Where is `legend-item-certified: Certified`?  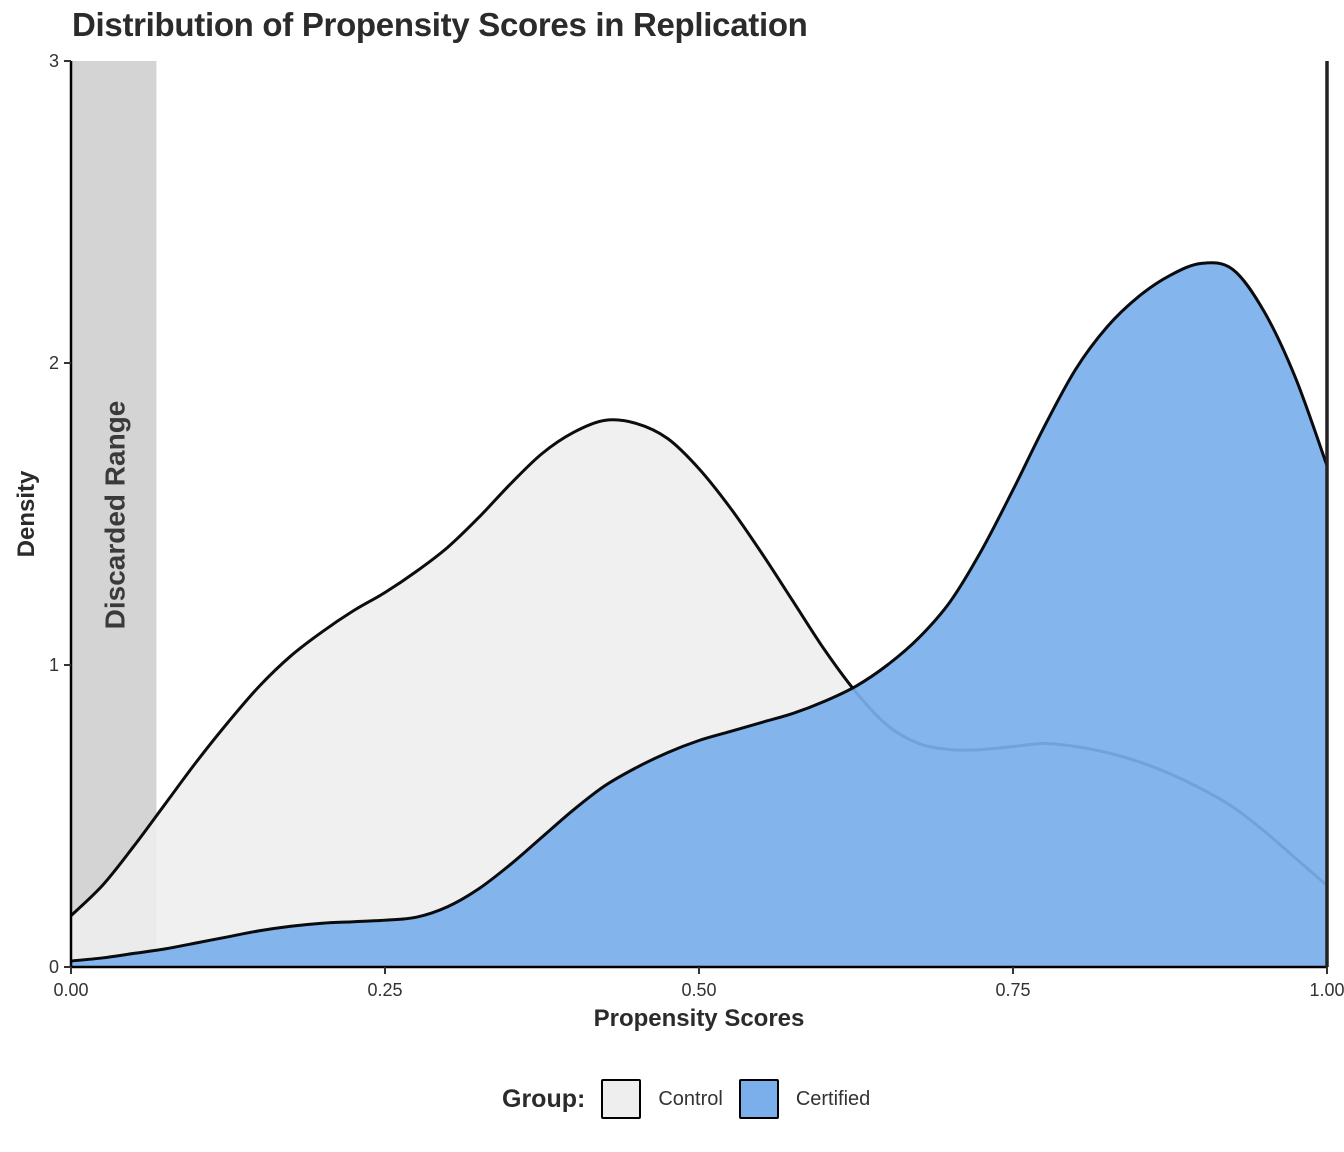 legend-item-certified: Certified is located at coordinates (804, 1099).